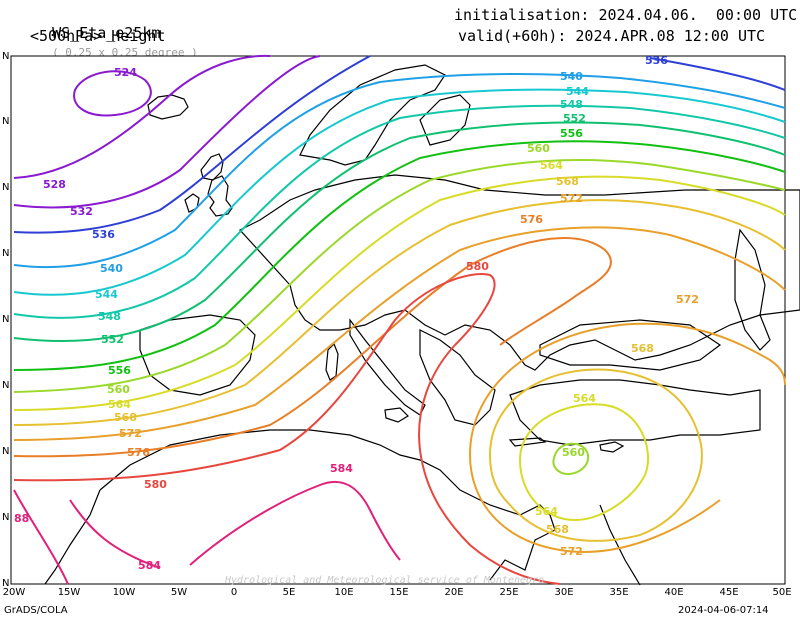 This screenshot has width=800, height=618. I want to click on label-556-right: 556, so click(571, 133).